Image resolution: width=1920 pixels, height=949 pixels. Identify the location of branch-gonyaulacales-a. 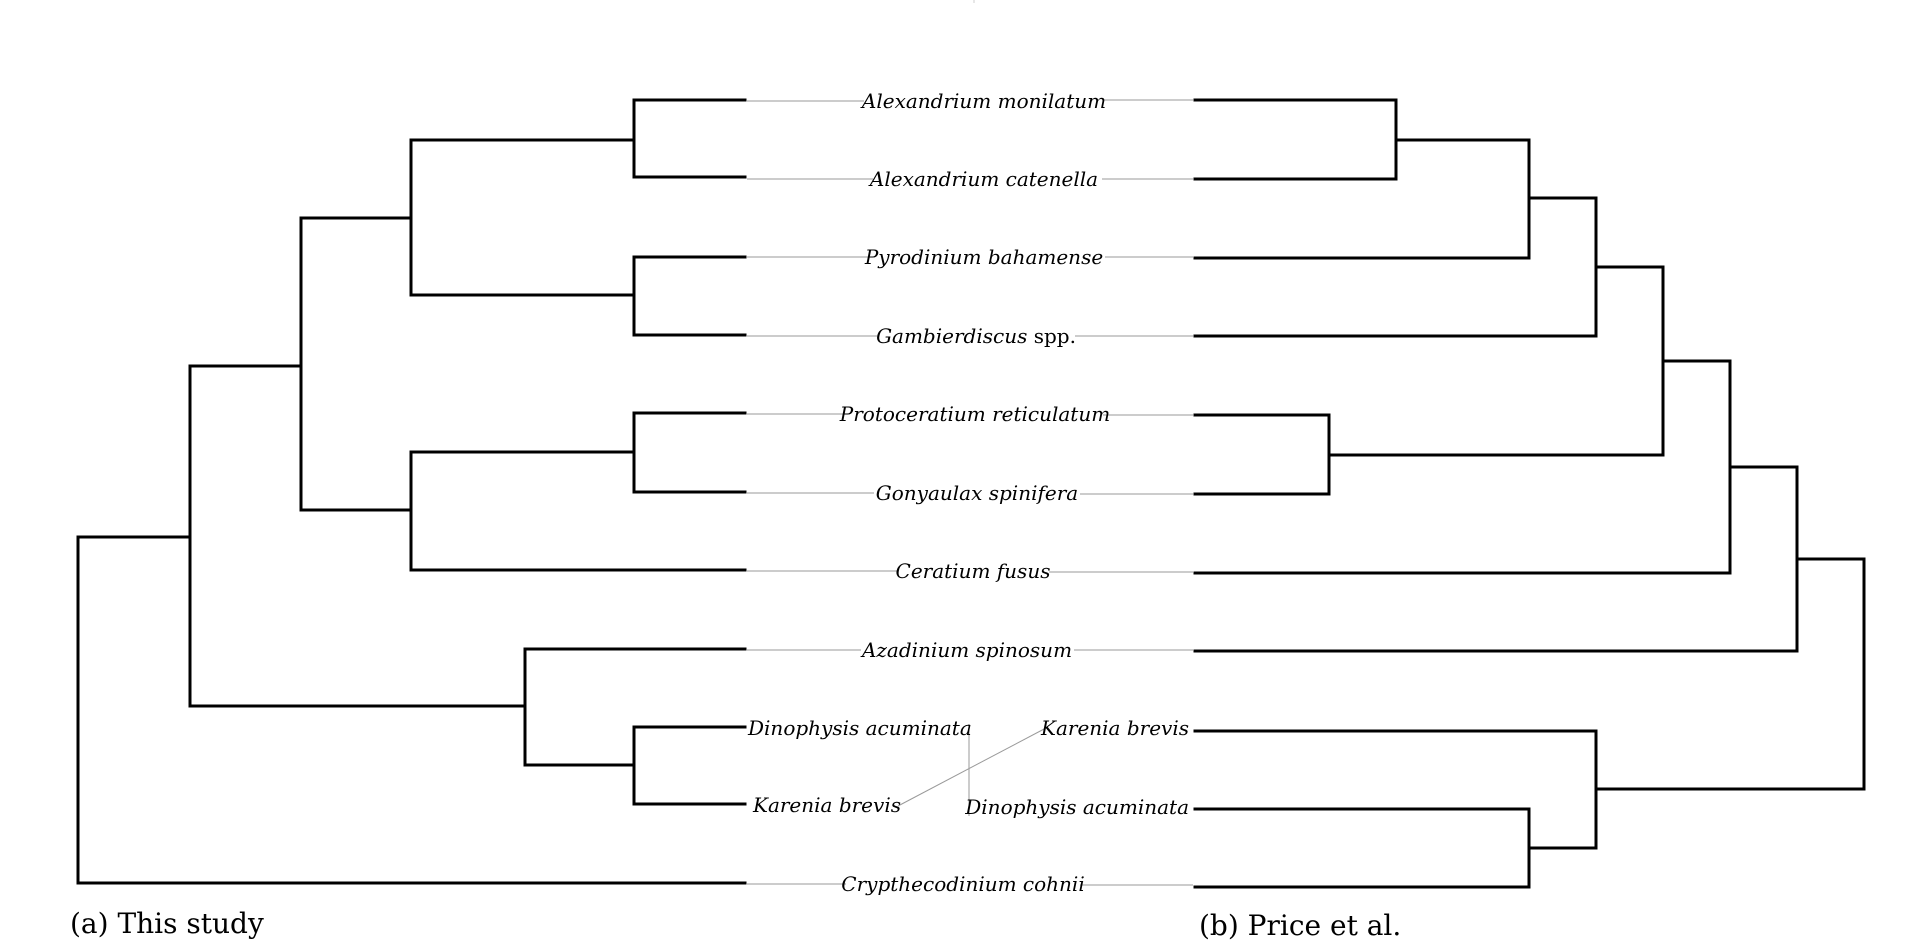
(356, 364).